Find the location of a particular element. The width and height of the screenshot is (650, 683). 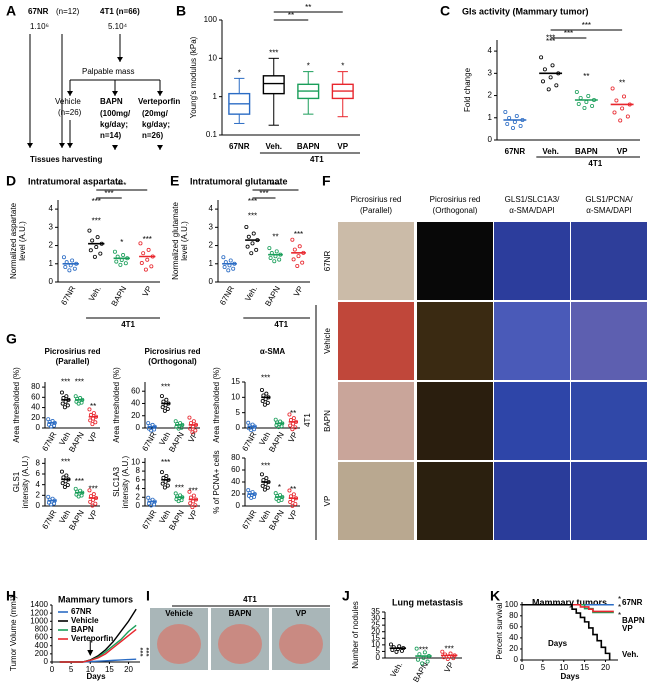

y-tick-label: 1400 is located at coordinates (39, 604).